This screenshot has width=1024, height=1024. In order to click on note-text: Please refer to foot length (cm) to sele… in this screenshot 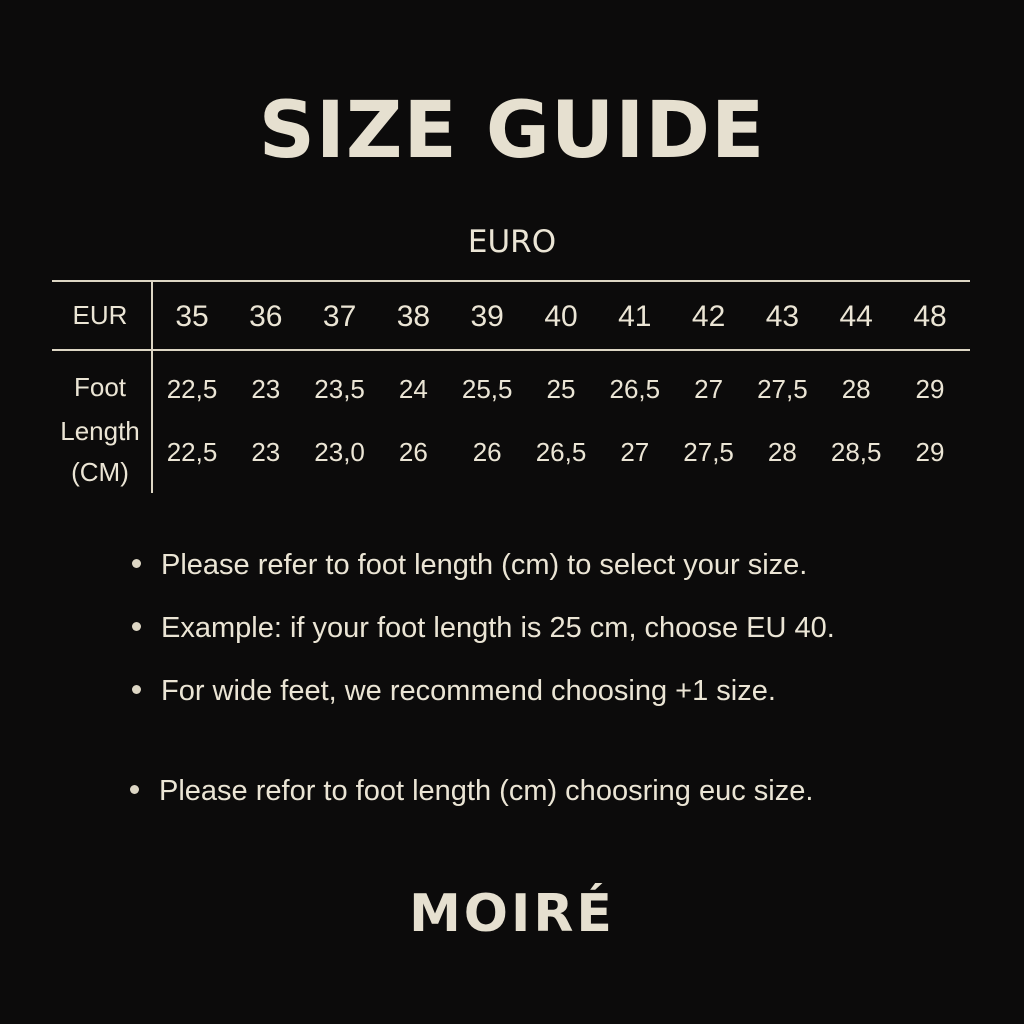, I will do `click(484, 565)`.